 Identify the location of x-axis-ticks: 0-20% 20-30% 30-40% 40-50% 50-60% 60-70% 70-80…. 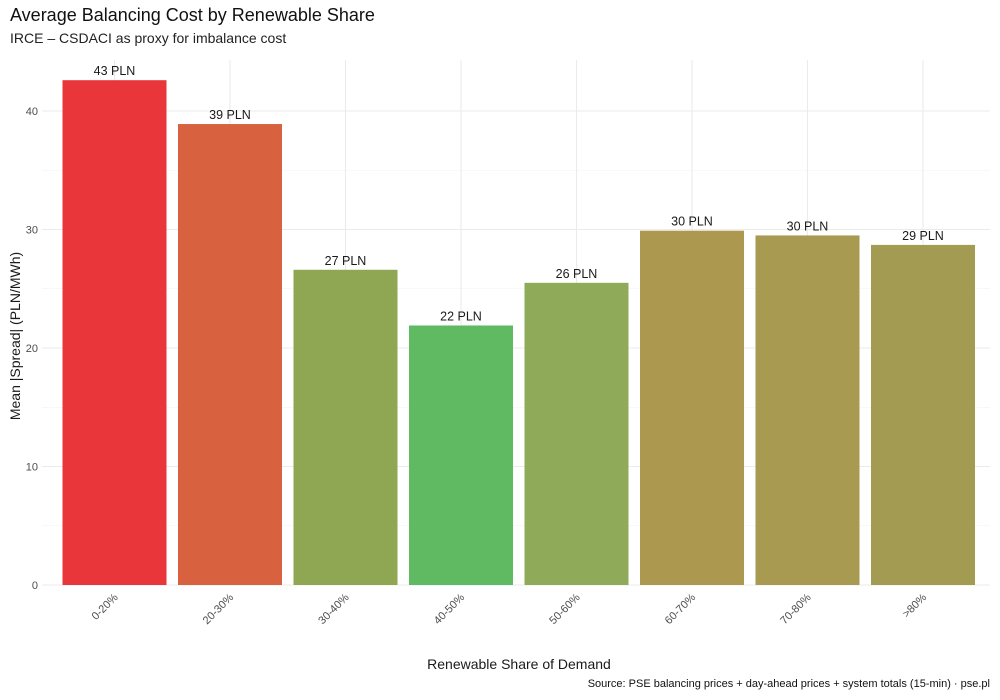
(510, 608).